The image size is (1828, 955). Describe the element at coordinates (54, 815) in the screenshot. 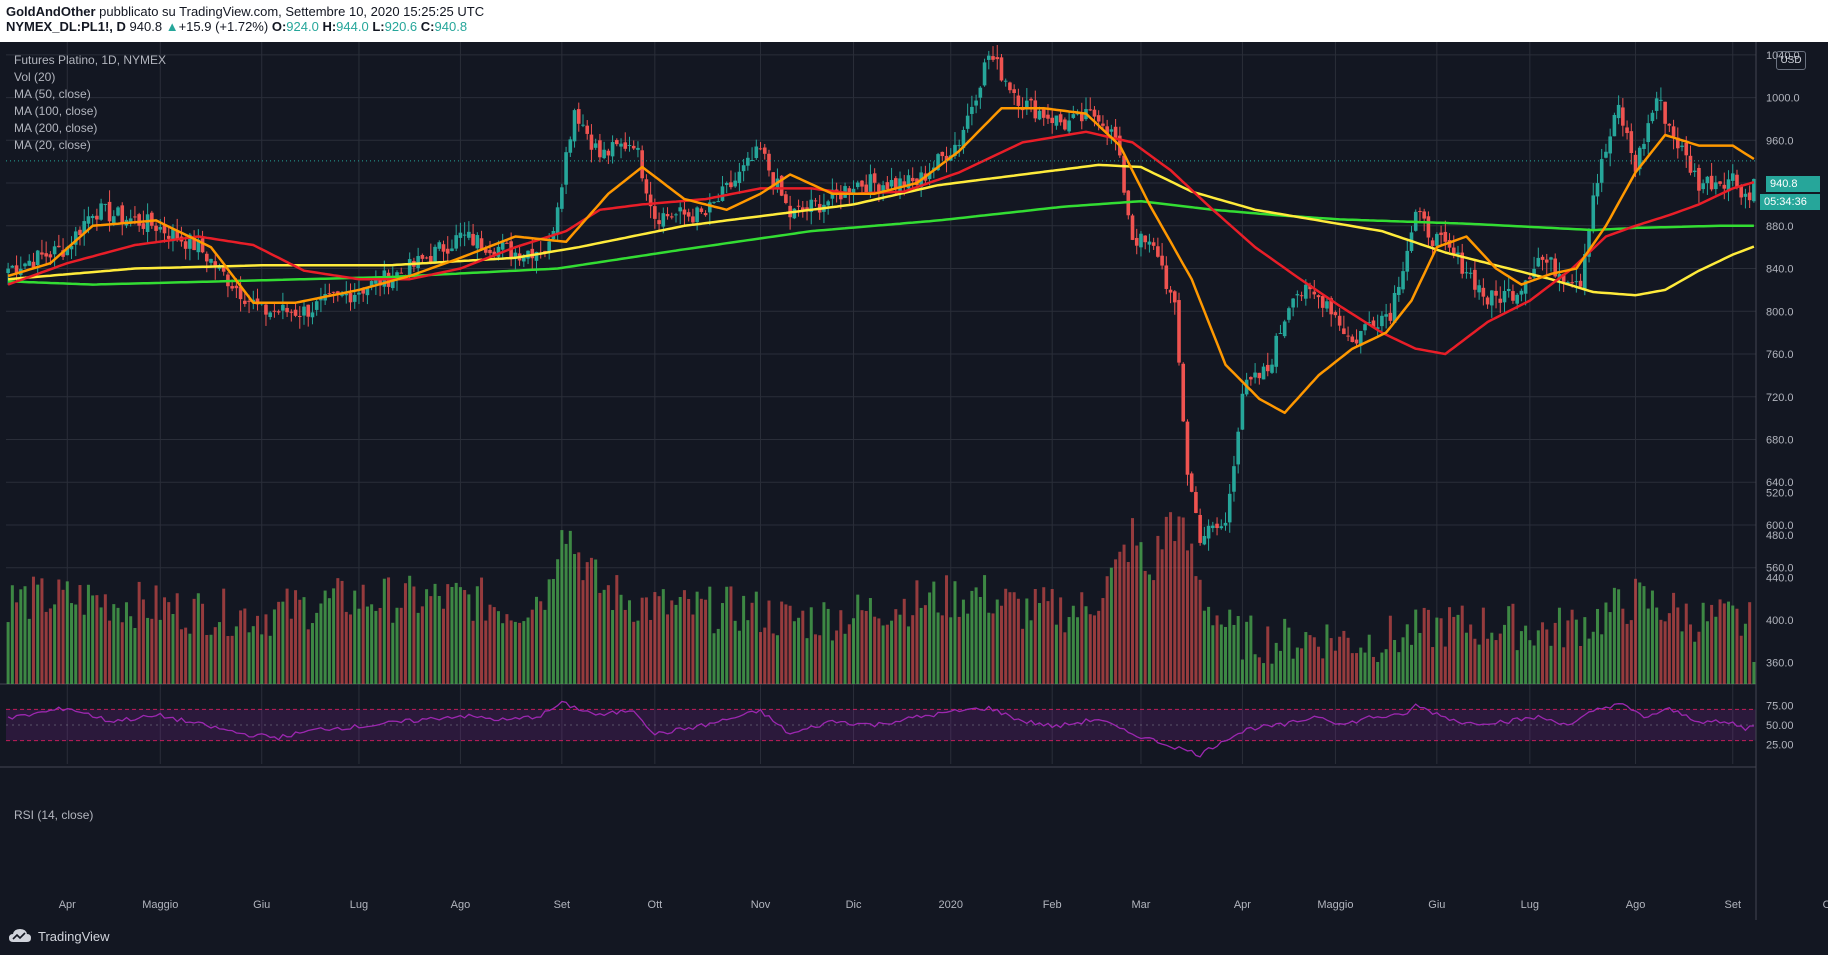

I see `legend-rsi: RSI (14, close)` at that location.